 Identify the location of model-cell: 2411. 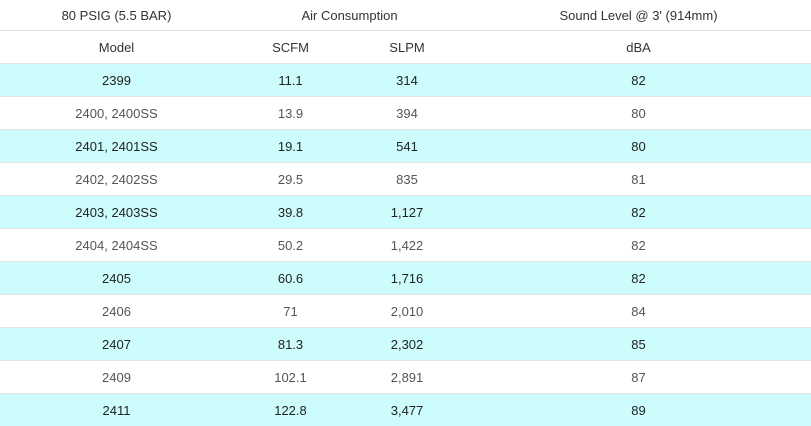
(116, 409).